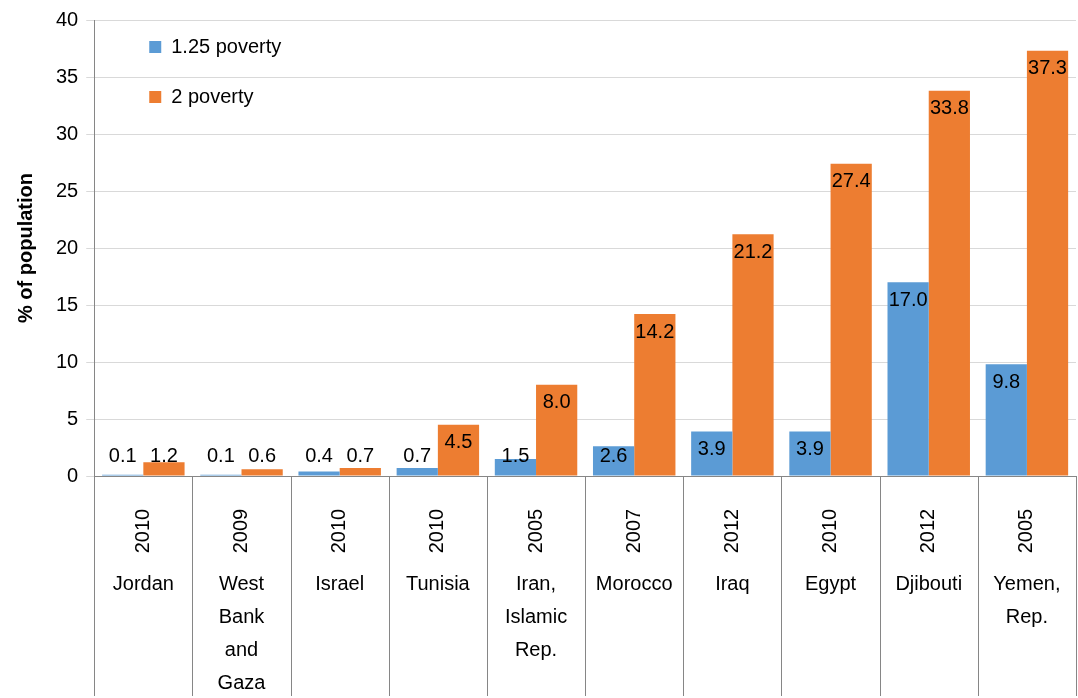 The image size is (1078, 698). What do you see at coordinates (613, 454) in the screenshot?
I see `data-label: 2.6` at bounding box center [613, 454].